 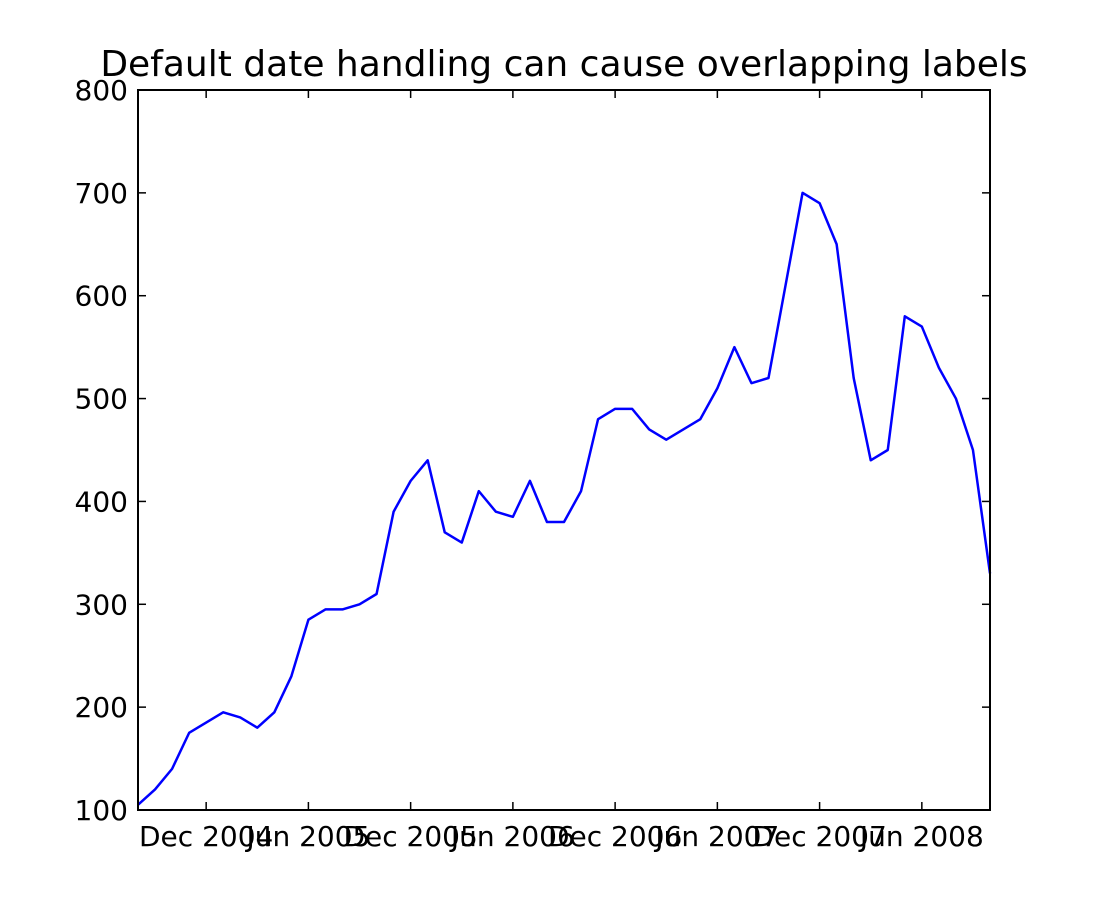 I want to click on y-tick-label: 400, so click(x=101, y=501).